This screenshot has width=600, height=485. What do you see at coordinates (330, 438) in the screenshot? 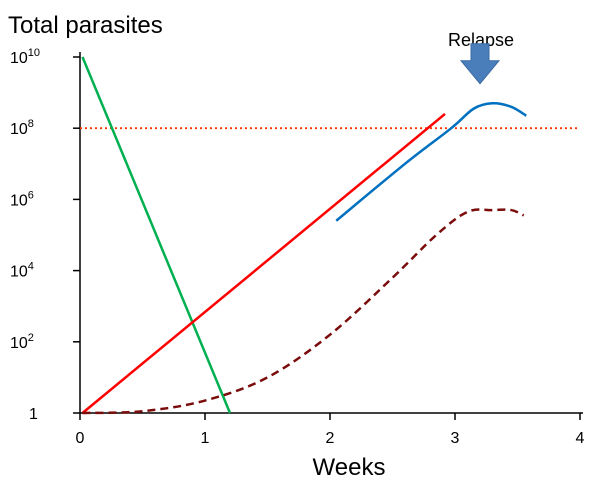
I see `x-tick-label: 2` at bounding box center [330, 438].